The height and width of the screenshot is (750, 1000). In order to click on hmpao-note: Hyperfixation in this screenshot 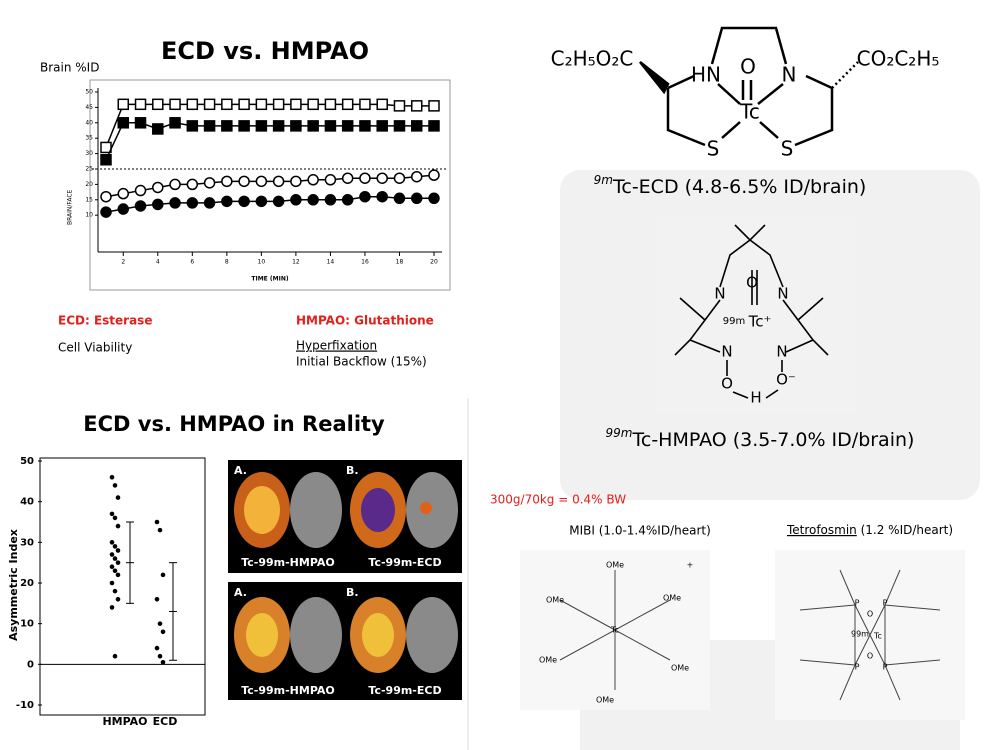, I will do `click(336, 346)`.